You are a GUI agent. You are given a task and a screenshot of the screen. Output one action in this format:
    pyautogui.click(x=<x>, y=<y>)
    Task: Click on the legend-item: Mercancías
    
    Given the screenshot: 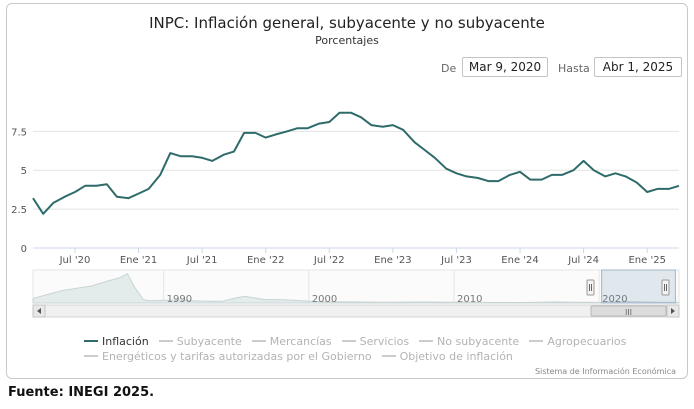 What is the action you would take?
    pyautogui.click(x=291, y=341)
    